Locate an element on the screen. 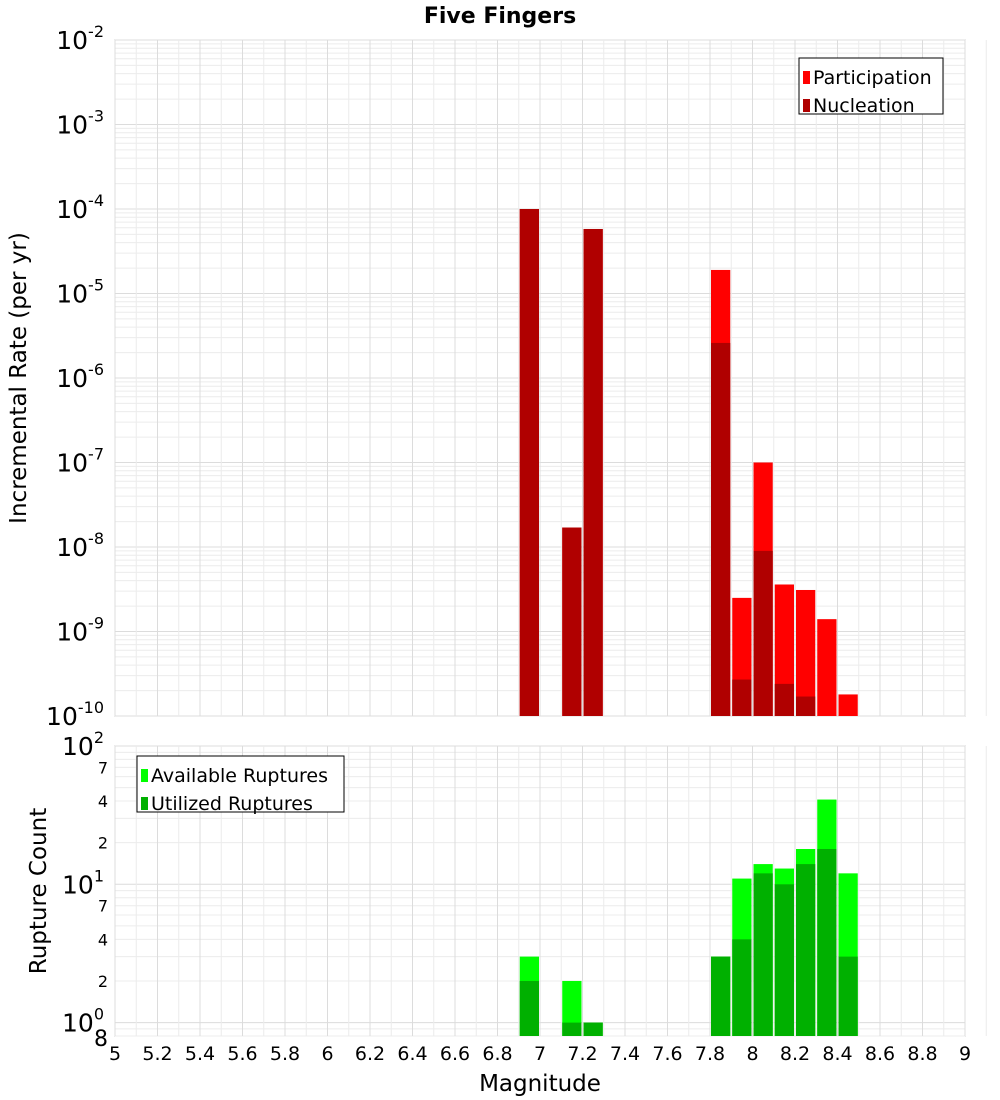 Image resolution: width=1000 pixels, height=1100 pixels. y-tick-label: 10¹ is located at coordinates (83, 882).